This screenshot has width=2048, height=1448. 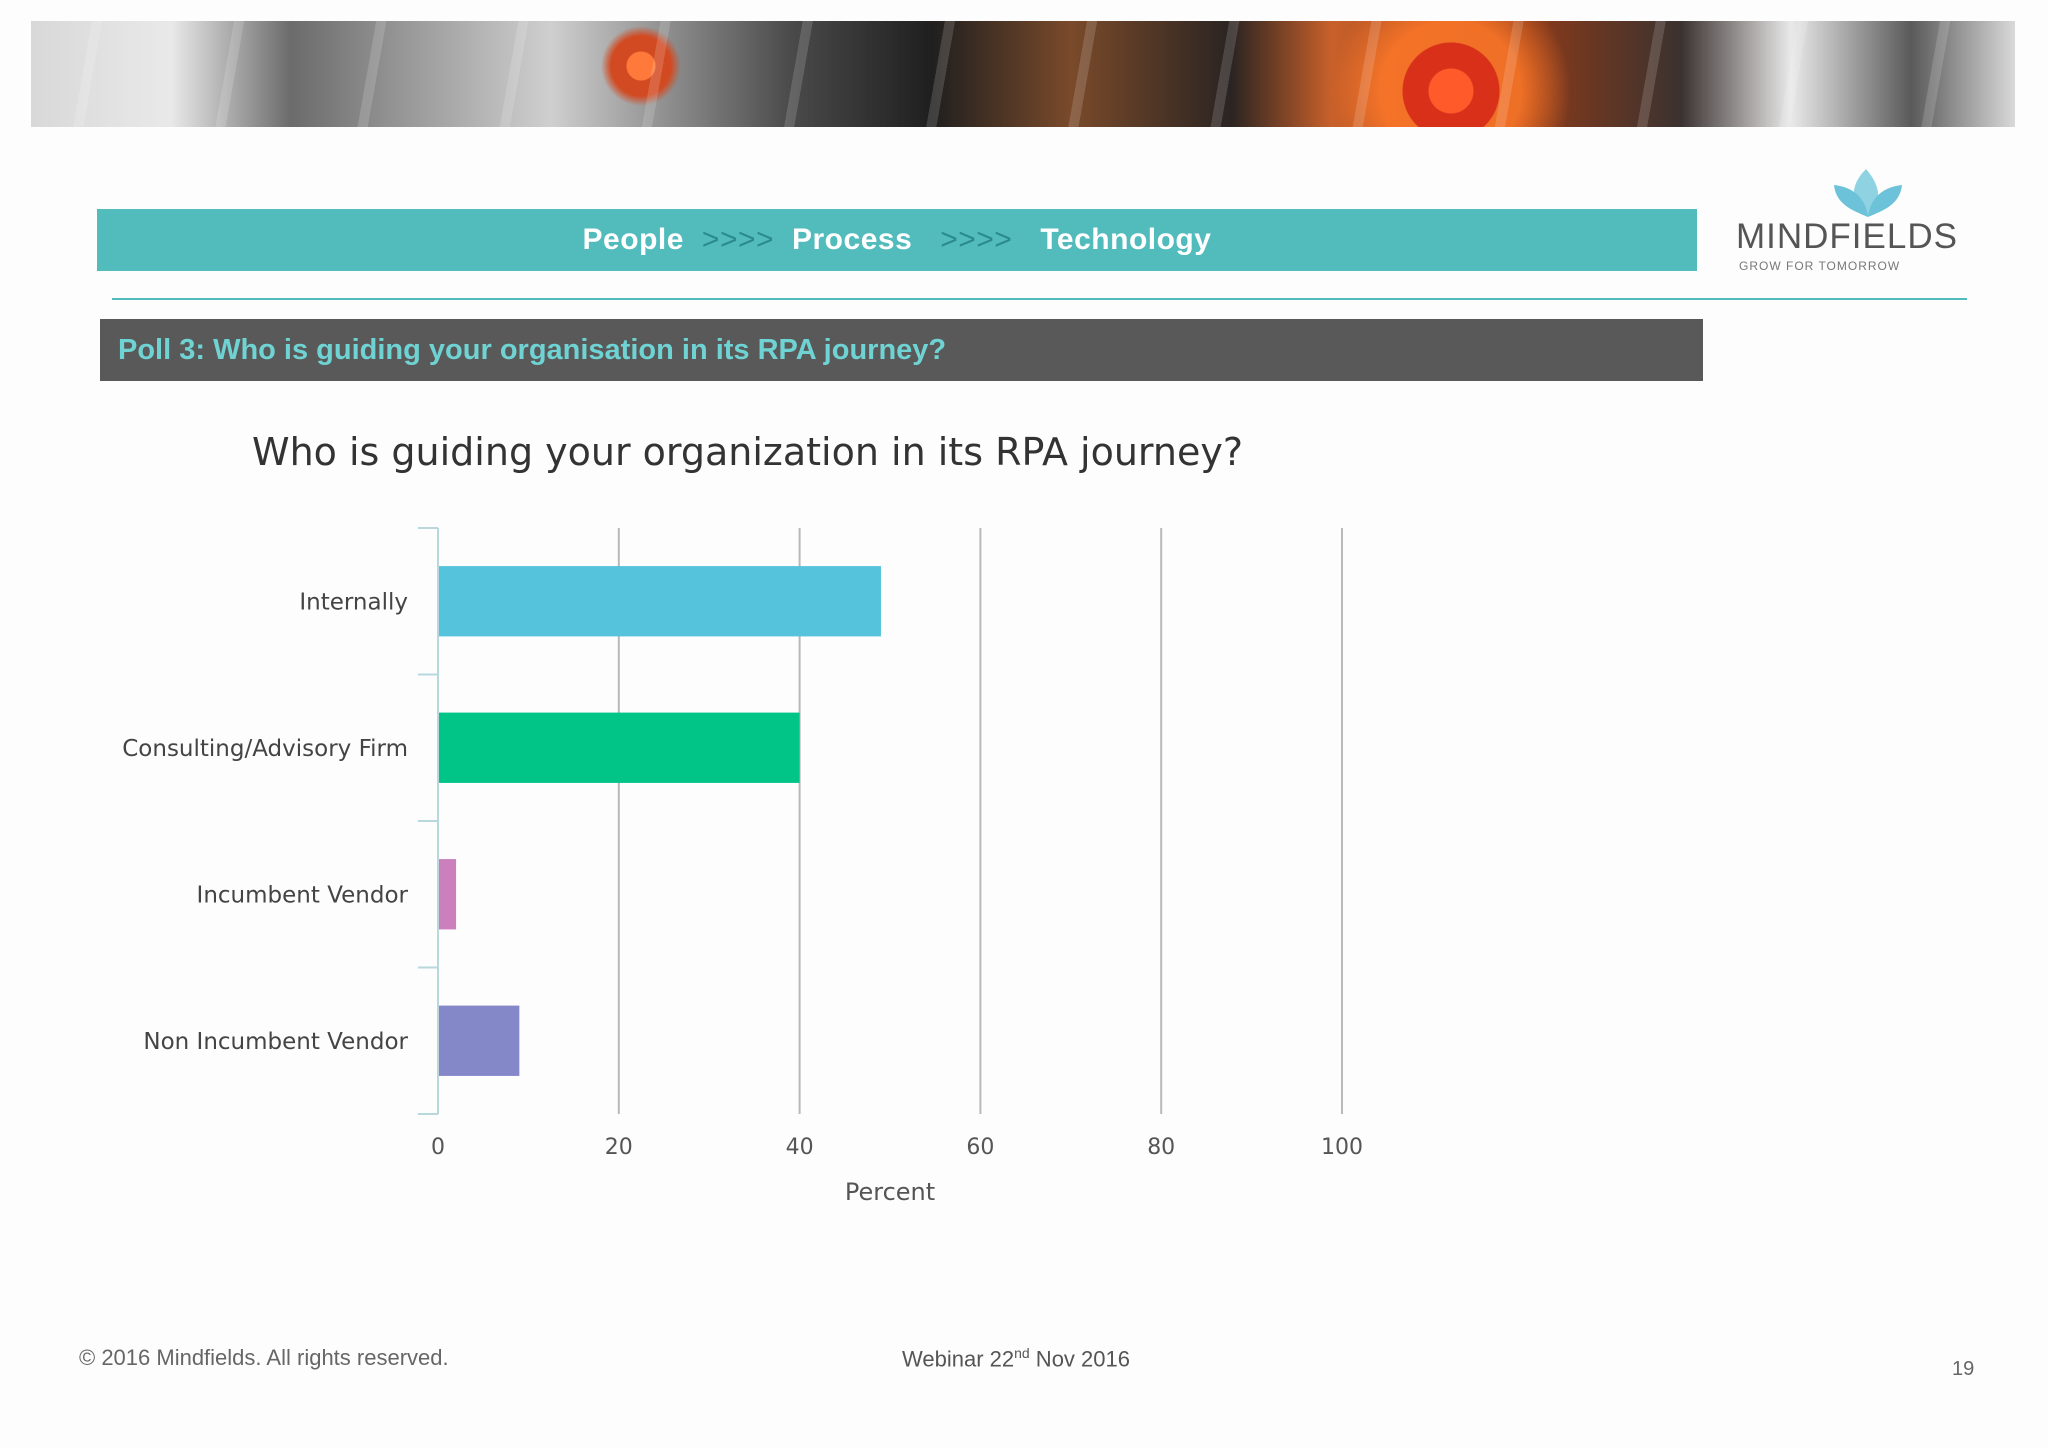 I want to click on people-process-technology-bar: People >>>> Process >>>> Technology, so click(x=897, y=240).